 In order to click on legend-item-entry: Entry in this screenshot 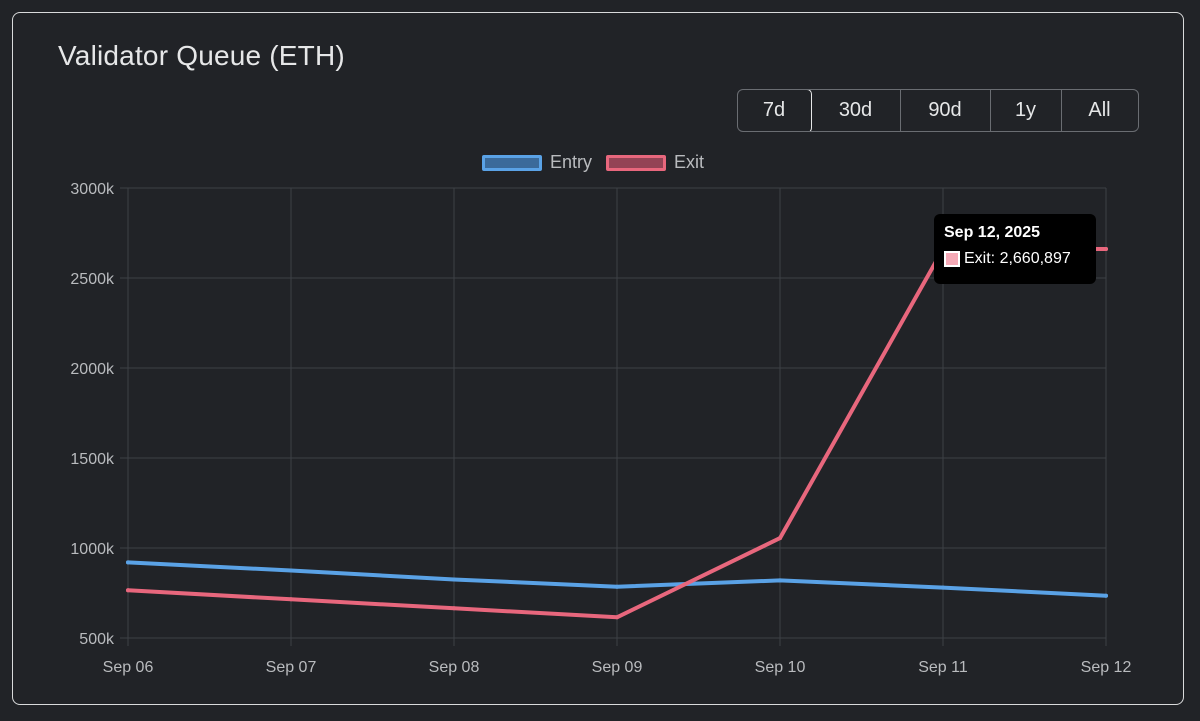, I will do `click(537, 162)`.